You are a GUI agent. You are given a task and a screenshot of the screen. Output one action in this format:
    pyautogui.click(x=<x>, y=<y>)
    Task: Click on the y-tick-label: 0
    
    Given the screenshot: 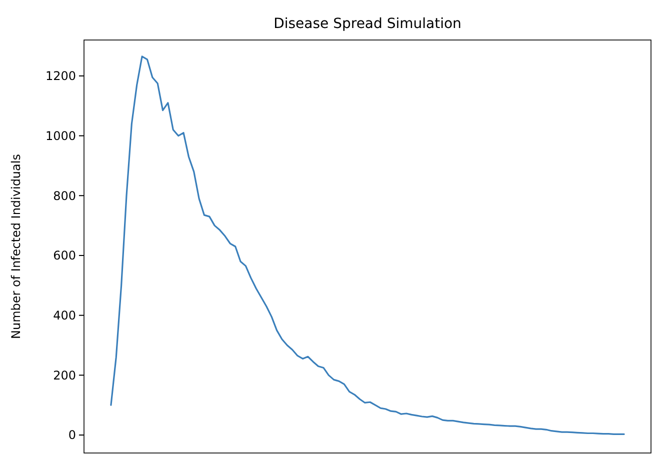 What is the action you would take?
    pyautogui.click(x=72, y=435)
    